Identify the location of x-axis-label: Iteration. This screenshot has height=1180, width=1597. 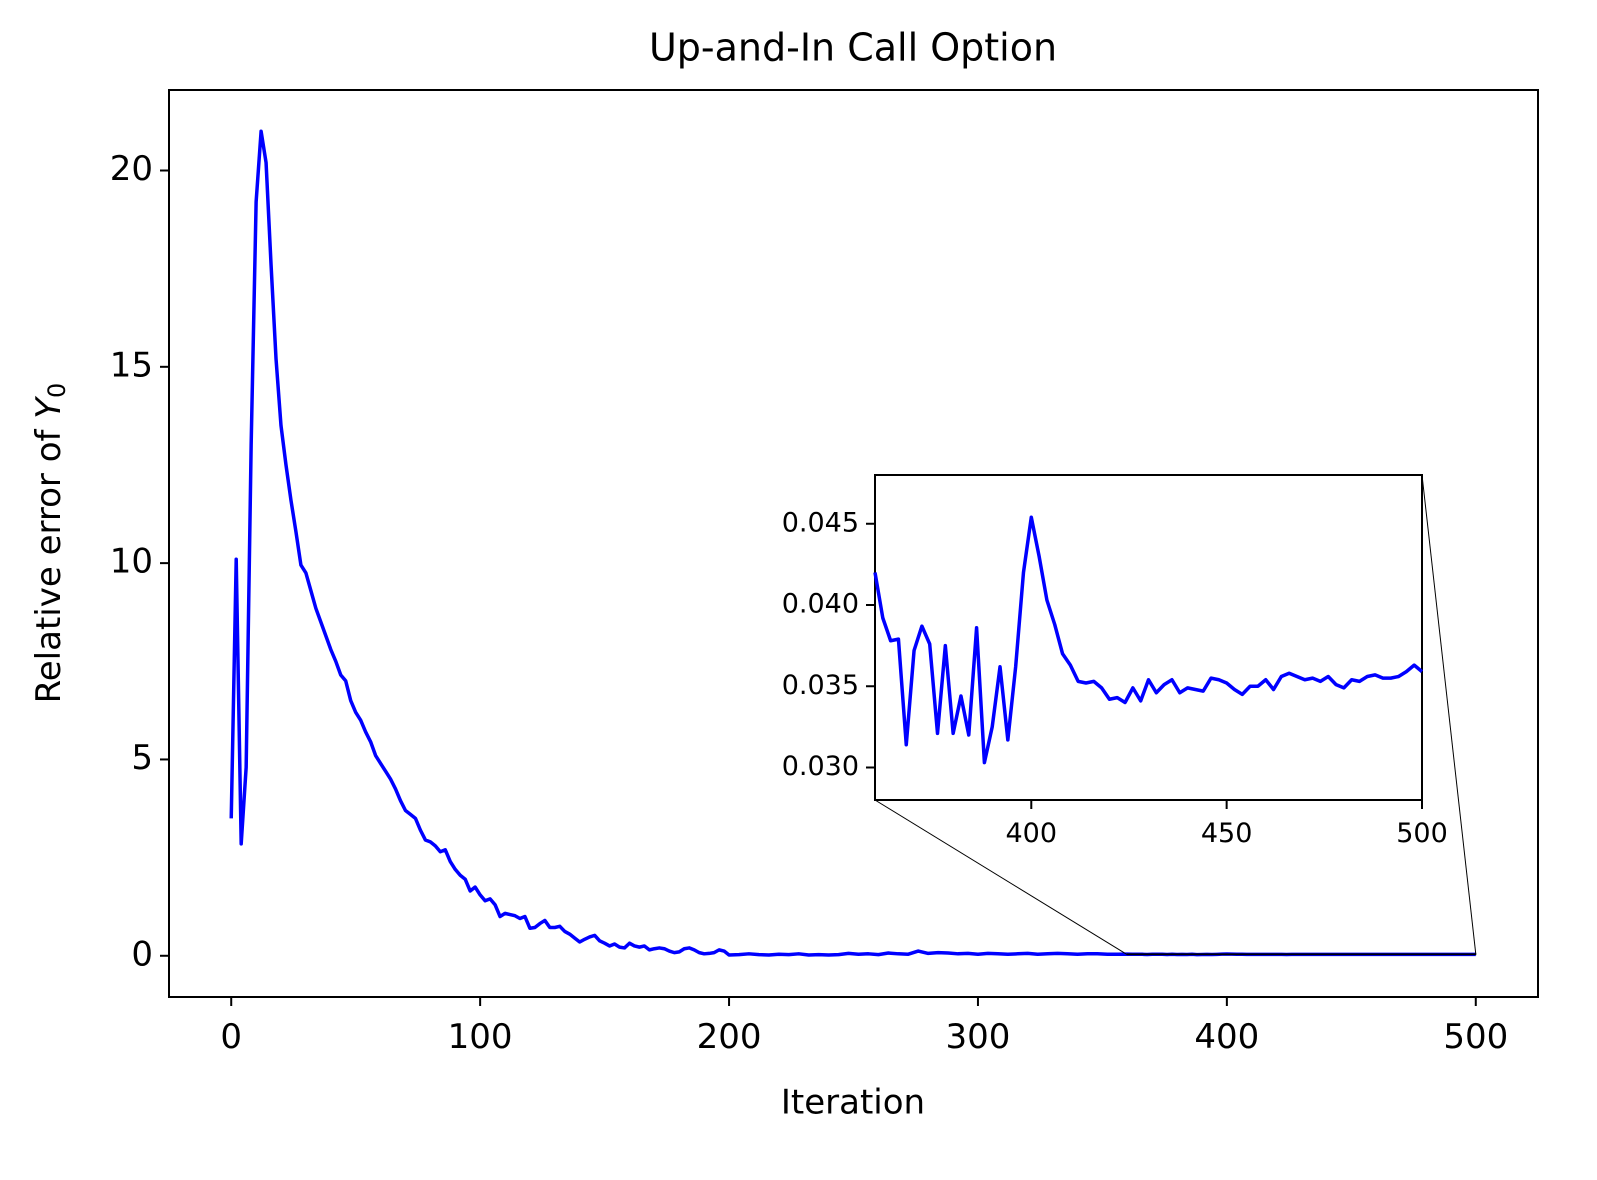
(853, 1103).